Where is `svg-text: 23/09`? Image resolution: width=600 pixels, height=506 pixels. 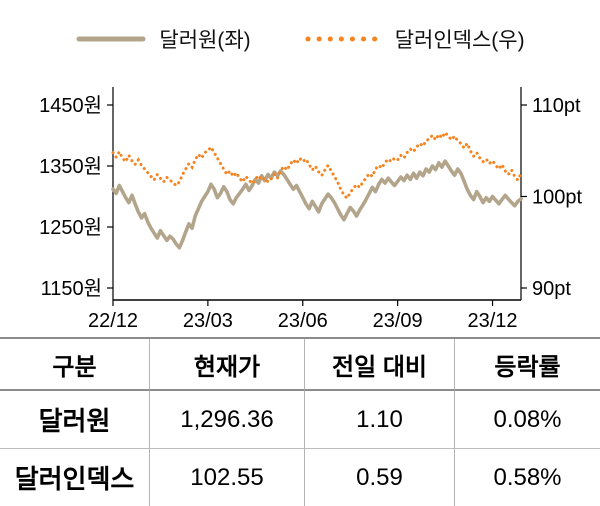 svg-text: 23/09 is located at coordinates (398, 321).